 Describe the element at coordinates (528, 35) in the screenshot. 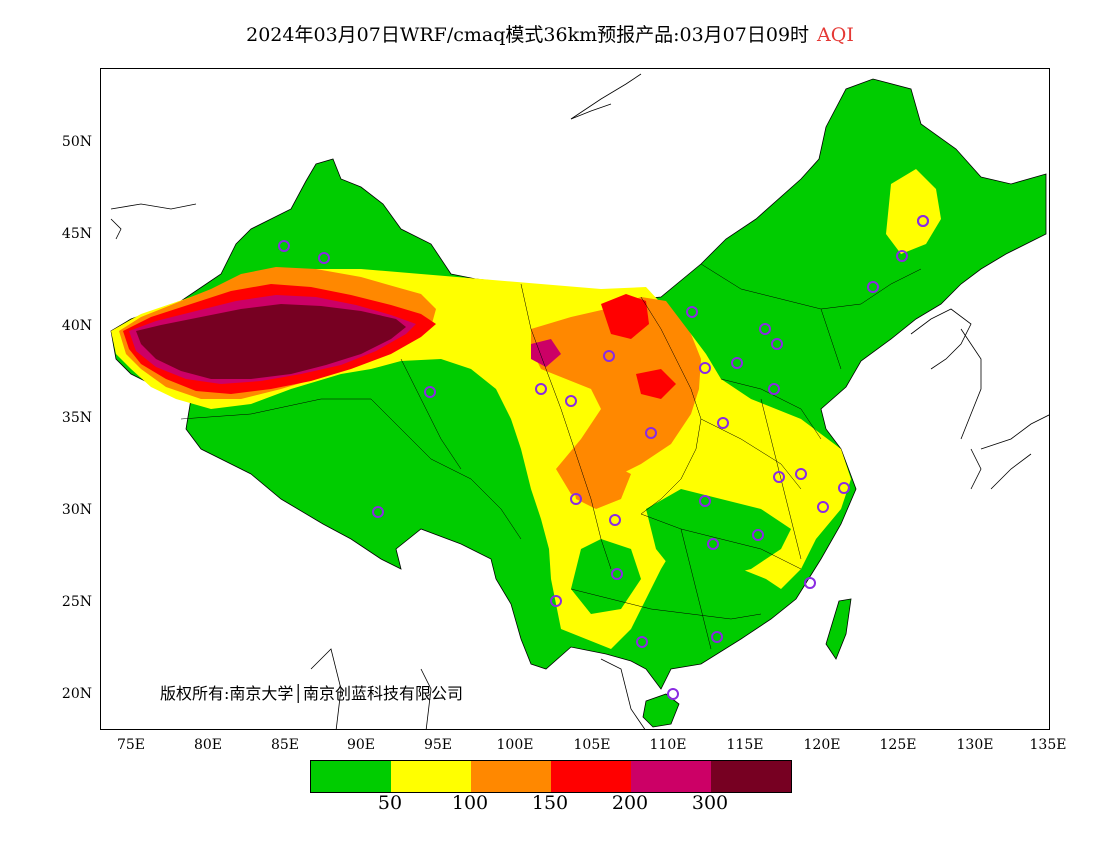

I see `title-main: 2024年03月07日WRF/cmaq模式36km预报产品:03月07日09时` at that location.